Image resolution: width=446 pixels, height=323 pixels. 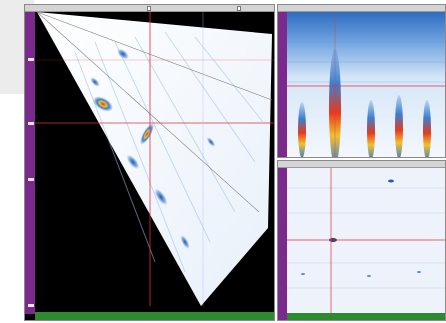 I want to click on background-left-lower, so click(x=9, y=208).